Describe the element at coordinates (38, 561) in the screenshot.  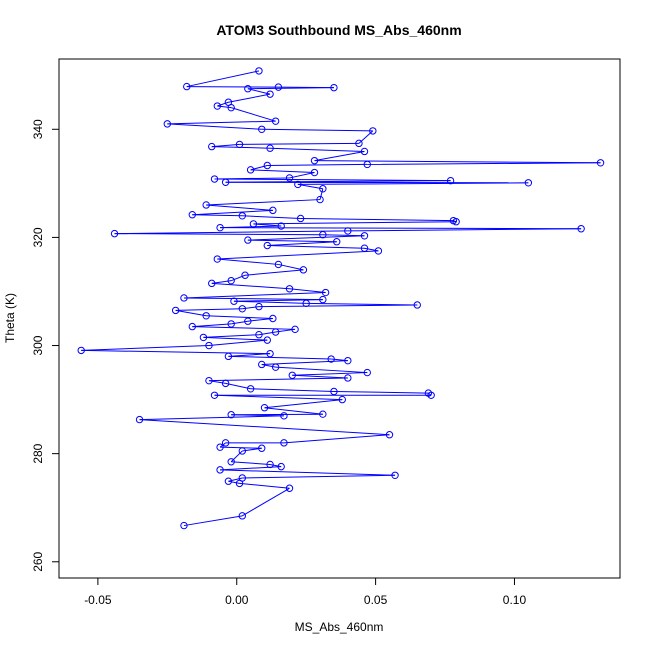
I see `y-tick-label: 260` at that location.